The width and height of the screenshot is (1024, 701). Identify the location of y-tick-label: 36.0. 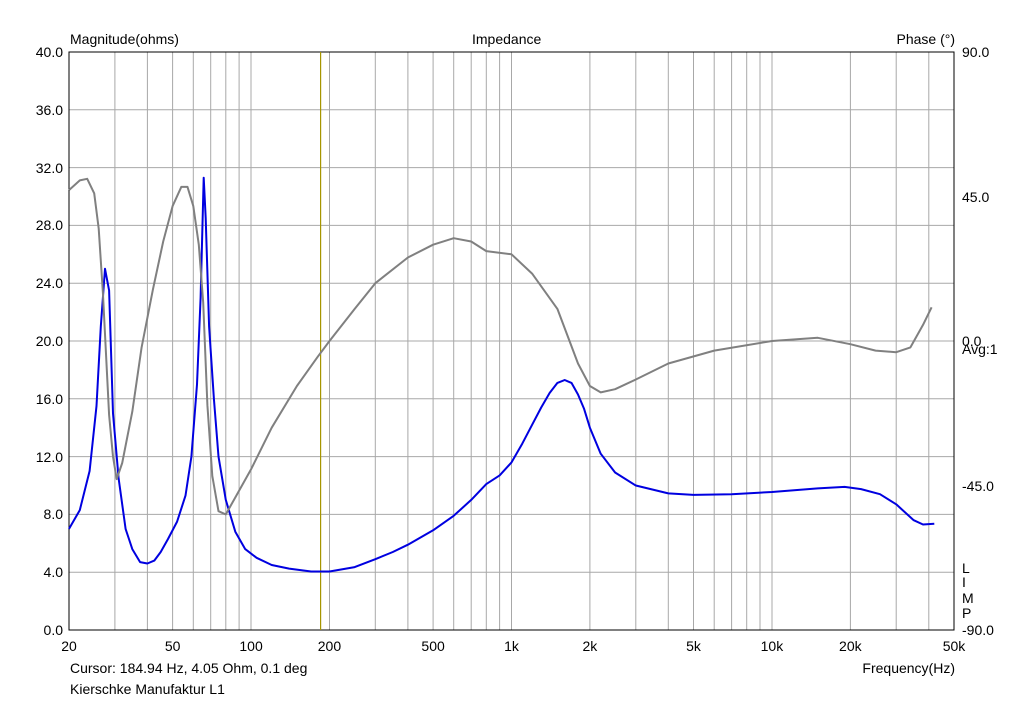
(49, 109).